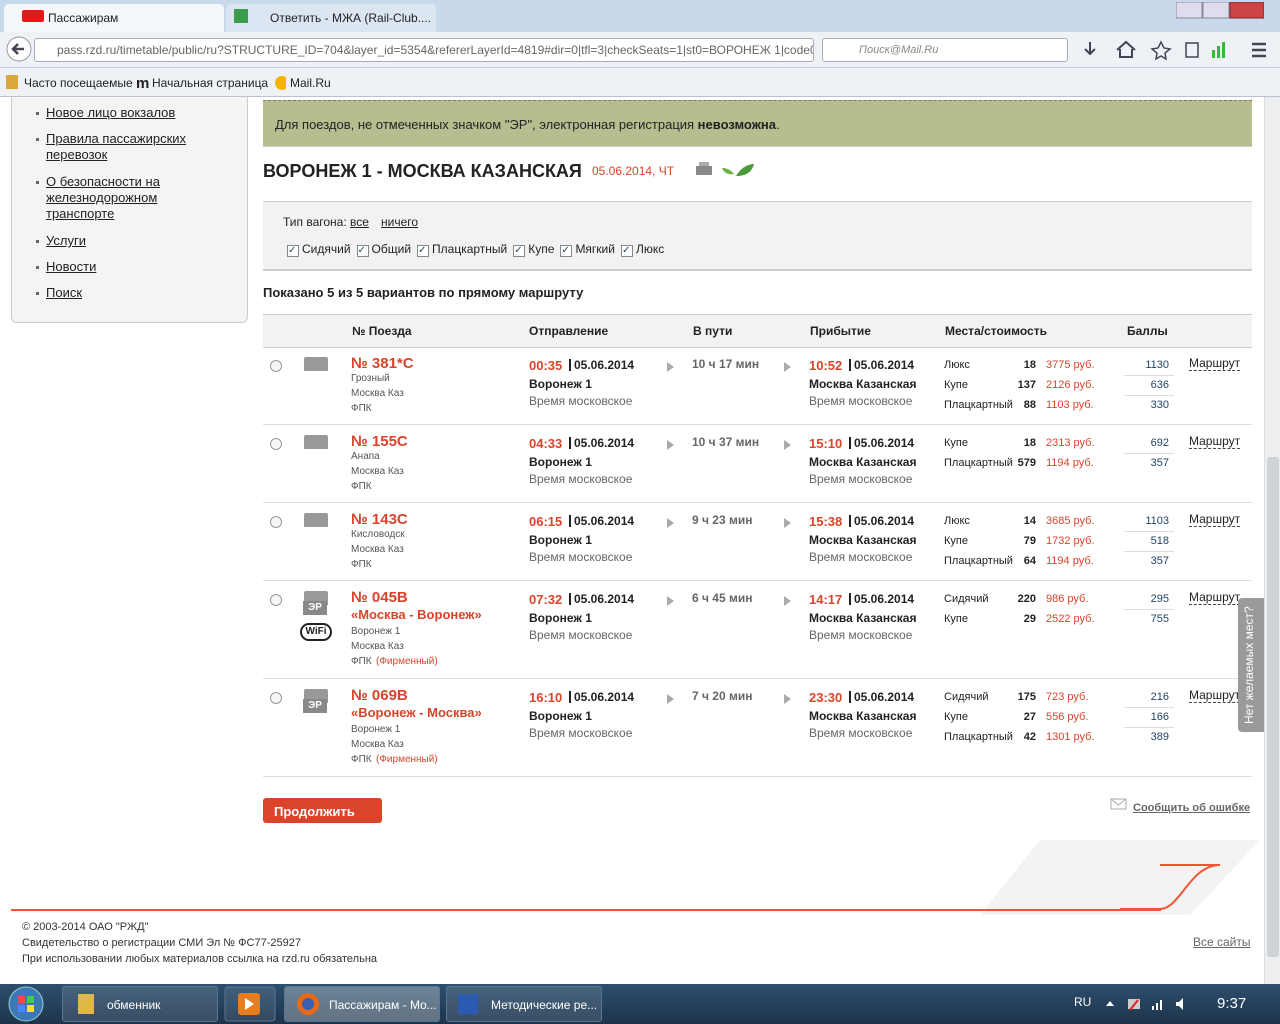  I want to click on sidebar-link: Новости, so click(131, 267).